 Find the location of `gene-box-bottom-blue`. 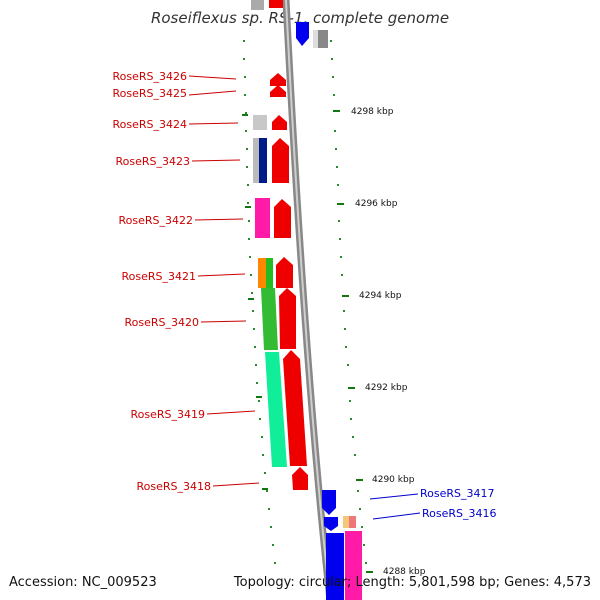

gene-box-bottom-blue is located at coordinates (335, 566).